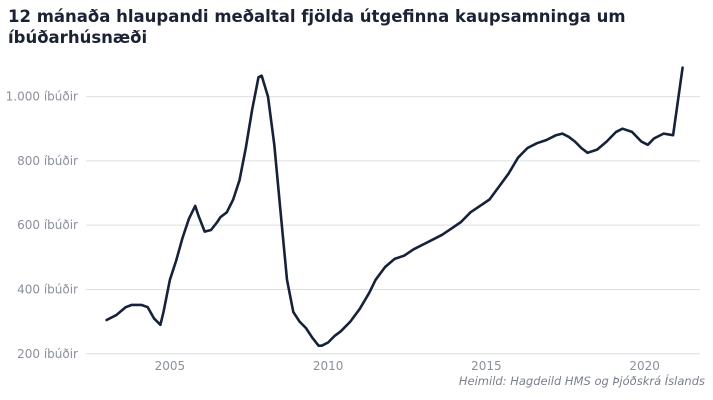  What do you see at coordinates (47, 161) in the screenshot?
I see `y-tick-label: 800 íbúðir` at bounding box center [47, 161].